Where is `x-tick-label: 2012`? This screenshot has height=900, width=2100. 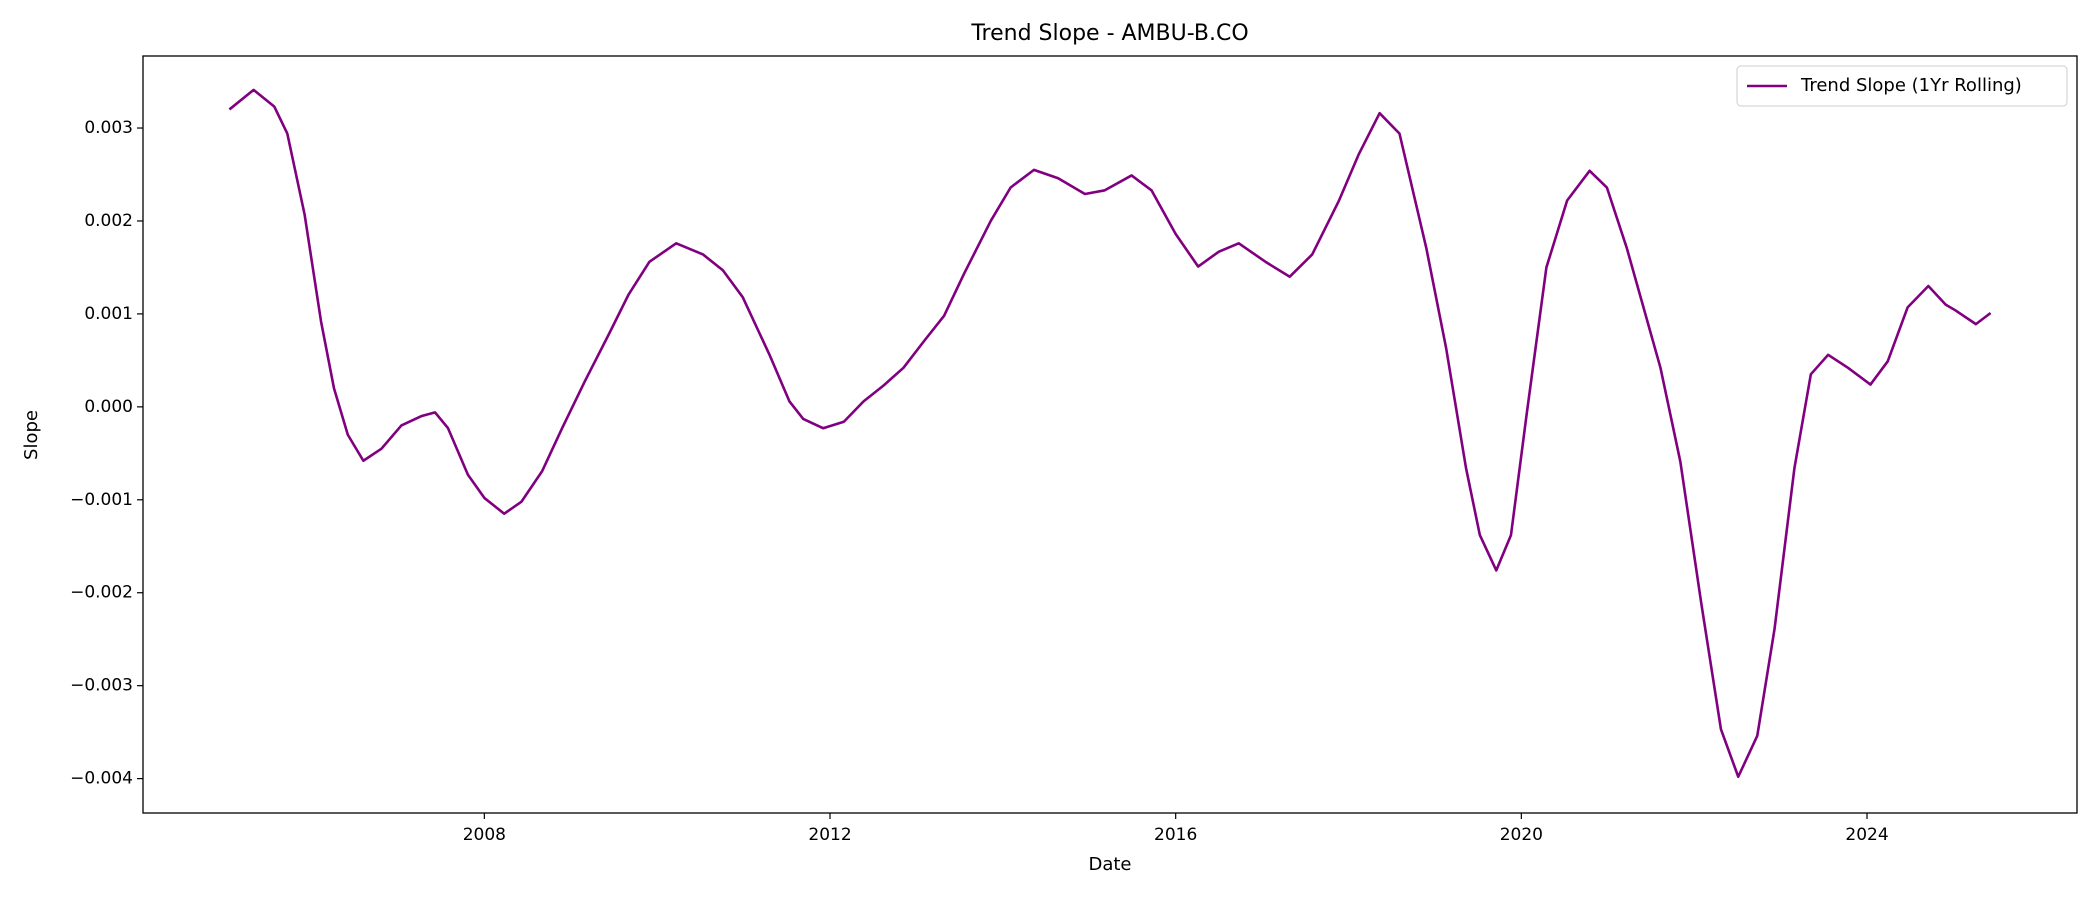 x-tick-label: 2012 is located at coordinates (829, 835).